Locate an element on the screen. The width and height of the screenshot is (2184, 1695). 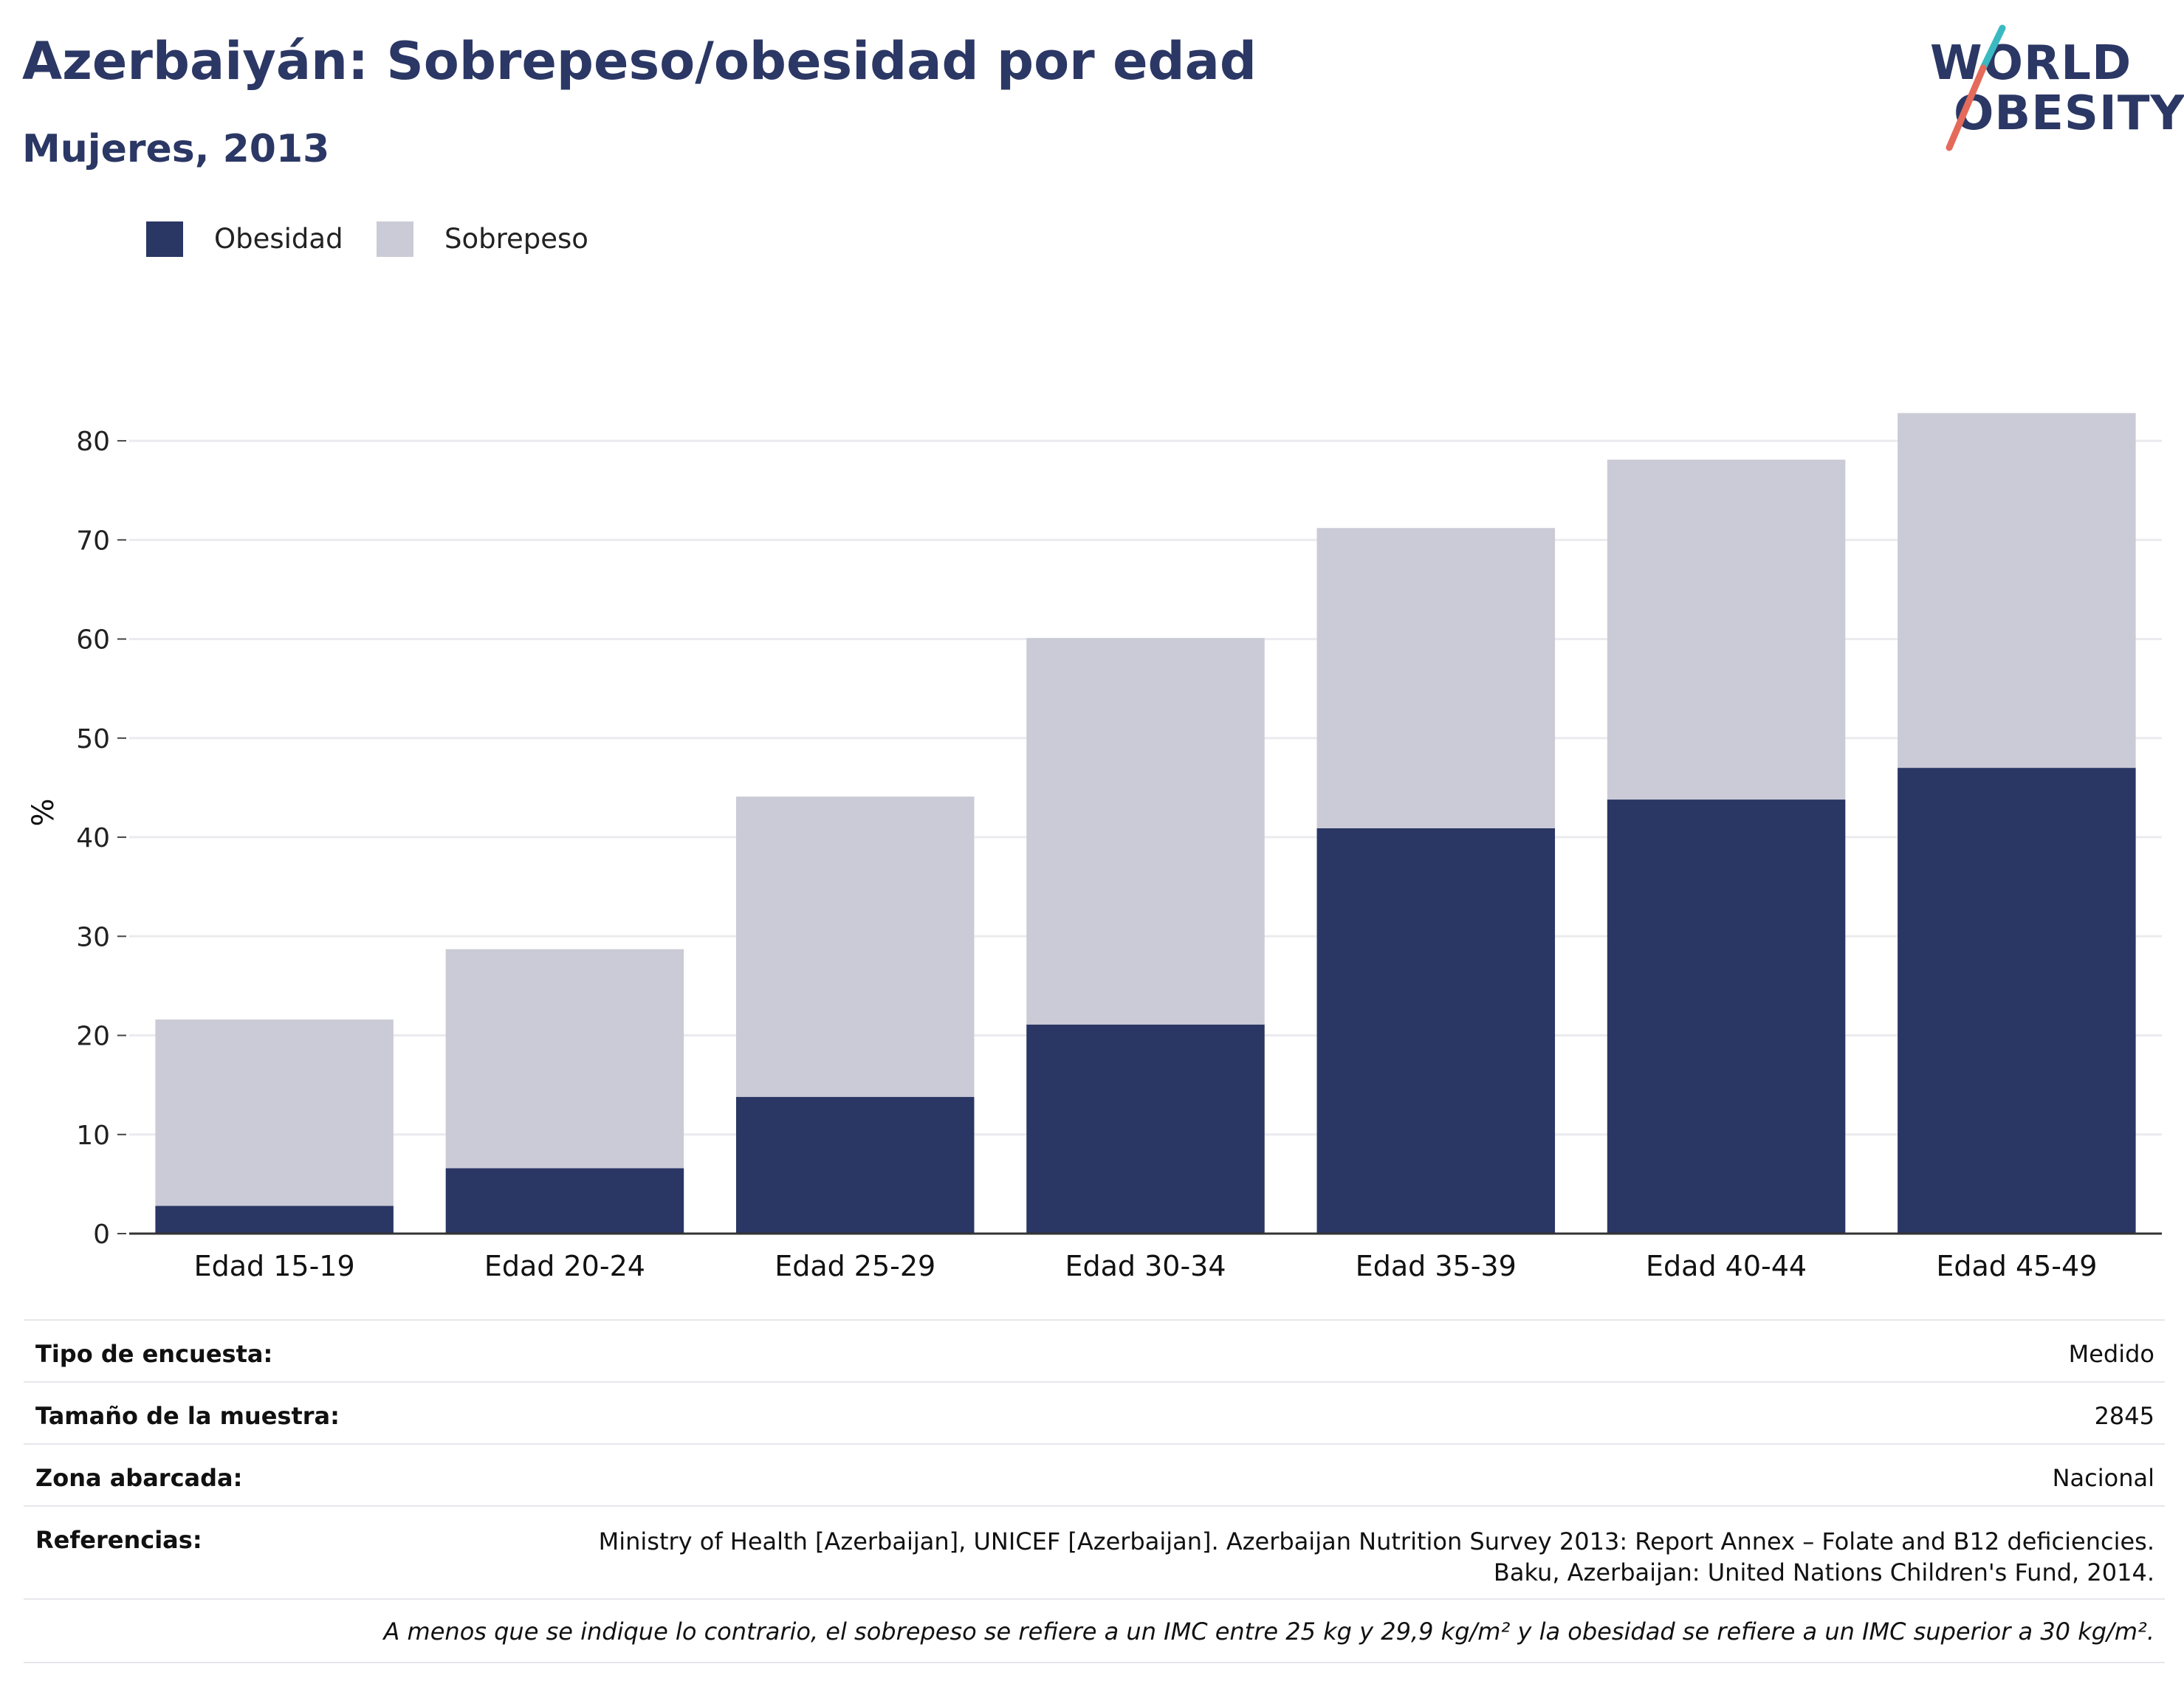
info-row-sample-size: Tamaño de la muestra: 2845 is located at coordinates (1095, 1412).